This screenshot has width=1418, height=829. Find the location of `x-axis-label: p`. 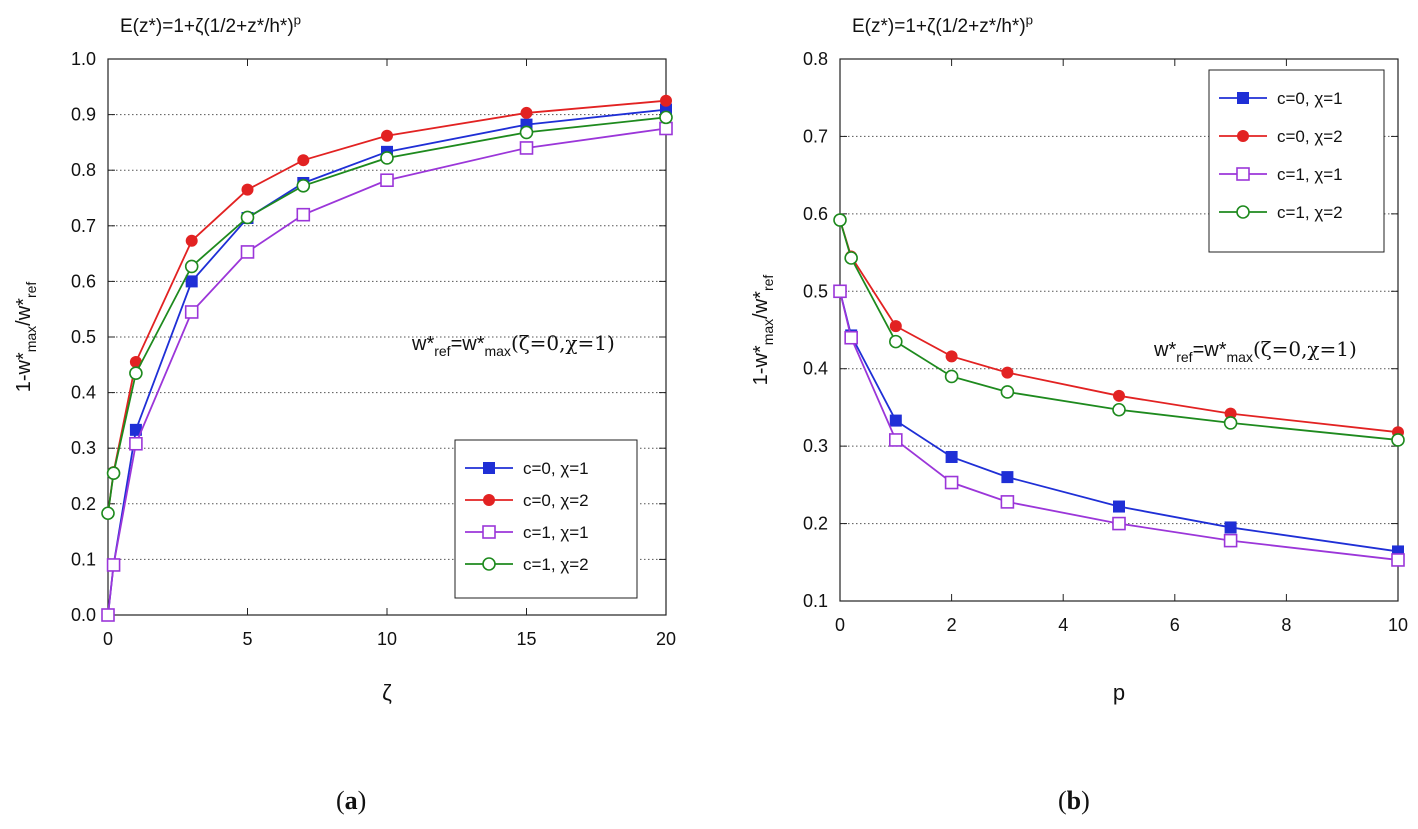

x-axis-label: p is located at coordinates (1119, 692).